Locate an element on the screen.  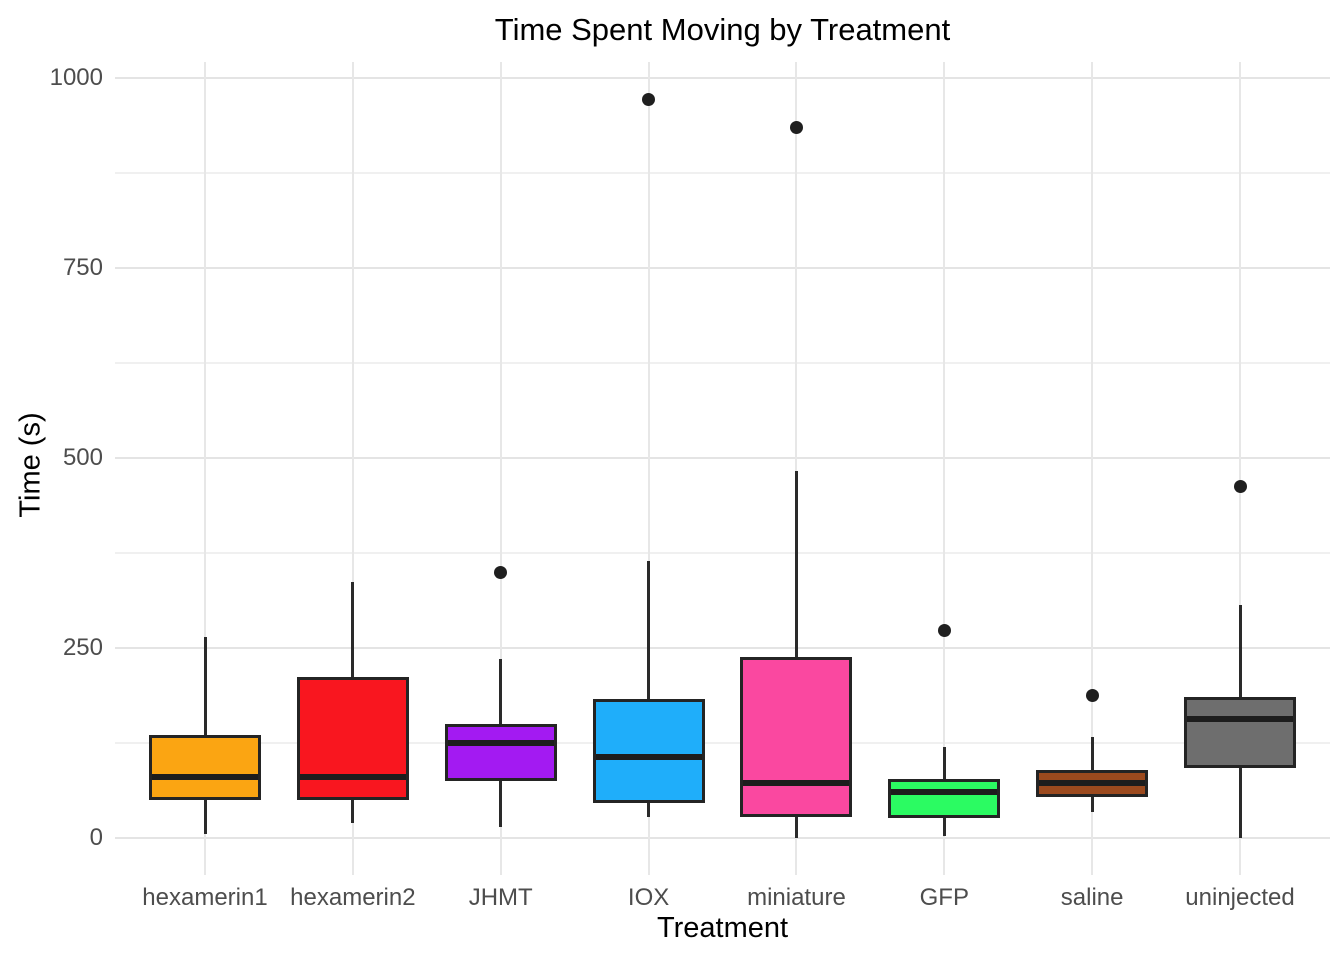
y-tick-label: 250 is located at coordinates (82, 647).